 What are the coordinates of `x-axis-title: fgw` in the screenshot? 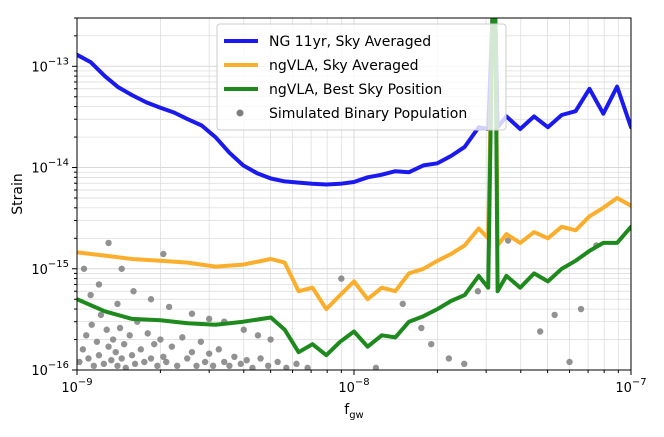 It's located at (353, 411).